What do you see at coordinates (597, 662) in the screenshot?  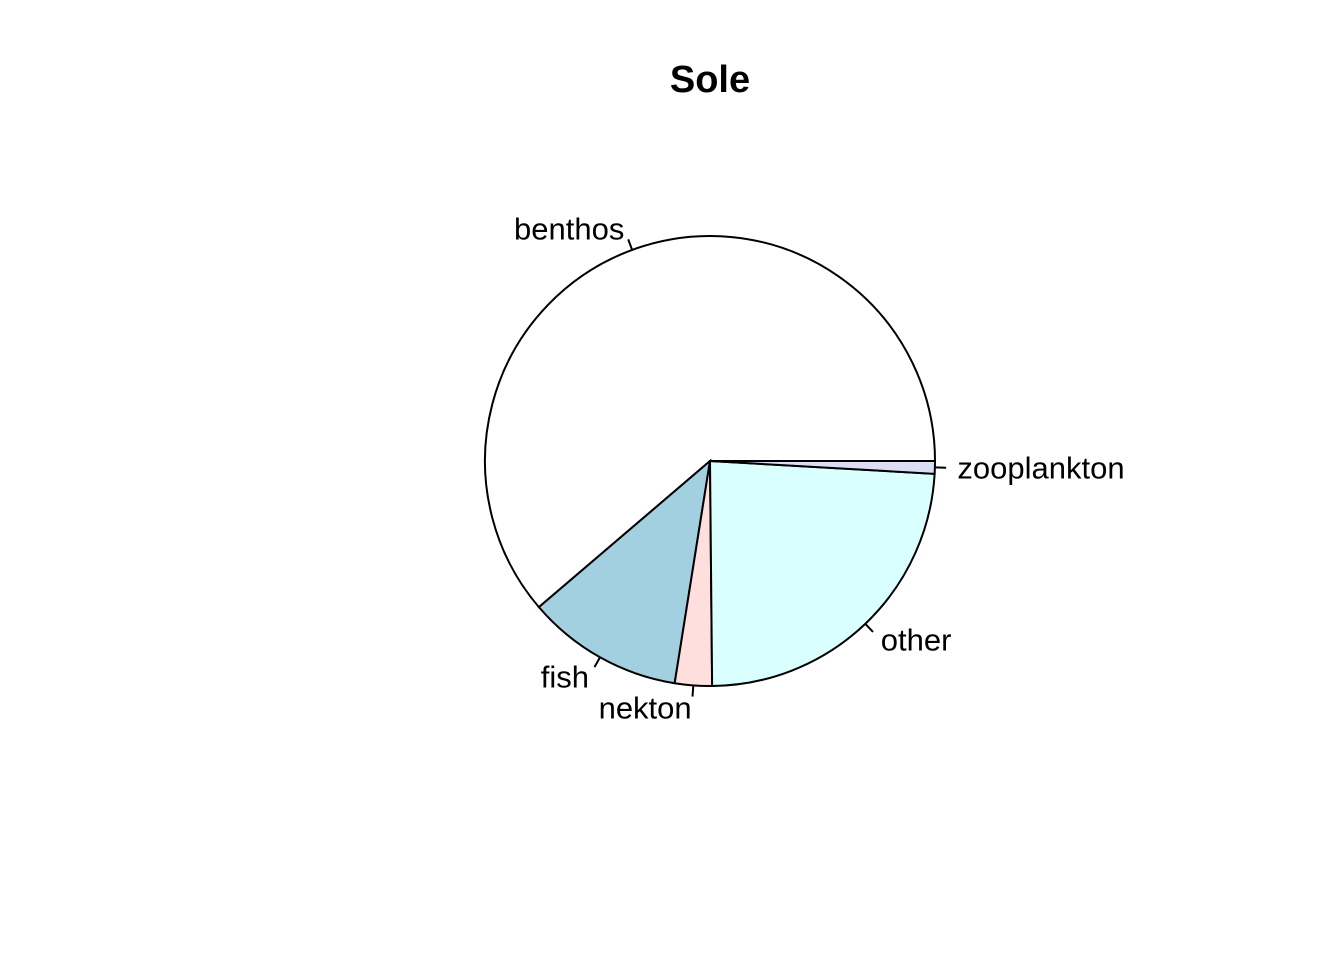 I see `label-tick-fish` at bounding box center [597, 662].